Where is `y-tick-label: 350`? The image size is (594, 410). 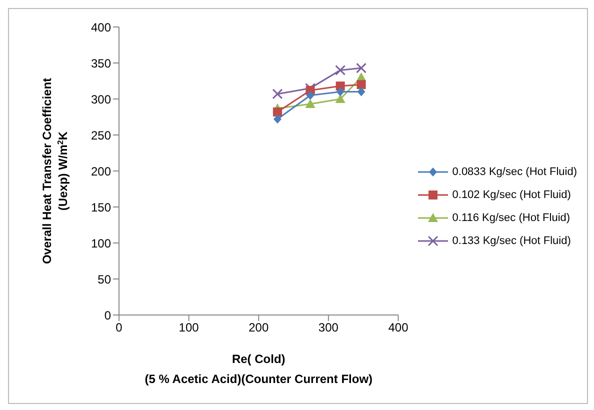
y-tick-label: 350 is located at coordinates (101, 63).